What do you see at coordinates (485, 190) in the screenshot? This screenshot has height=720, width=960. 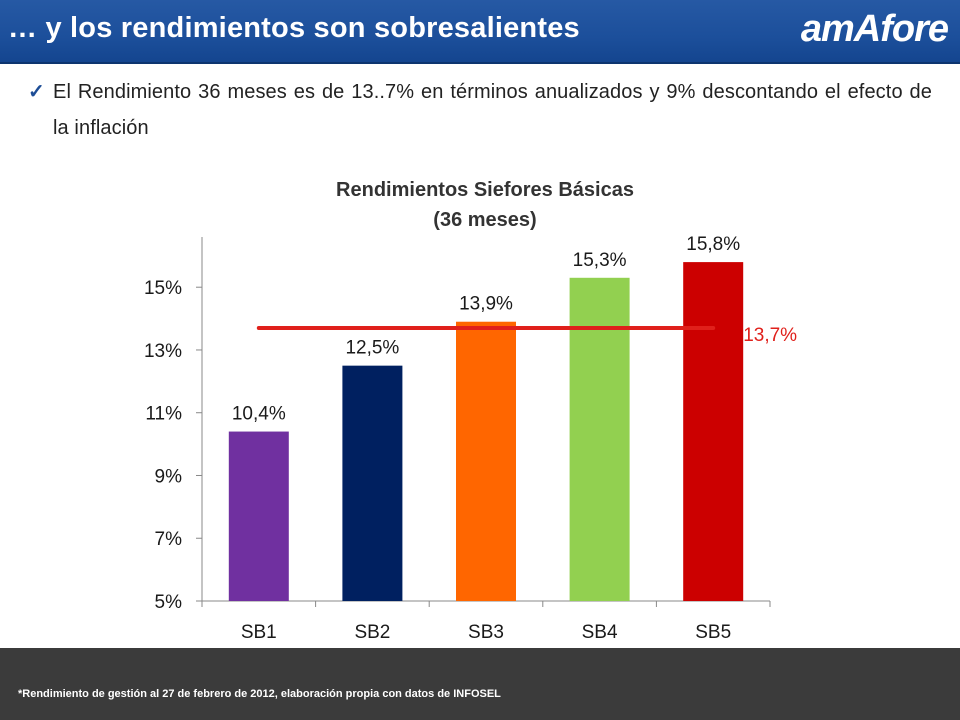 I see `chart-title: Rendimientos Siefores Básicas` at bounding box center [485, 190].